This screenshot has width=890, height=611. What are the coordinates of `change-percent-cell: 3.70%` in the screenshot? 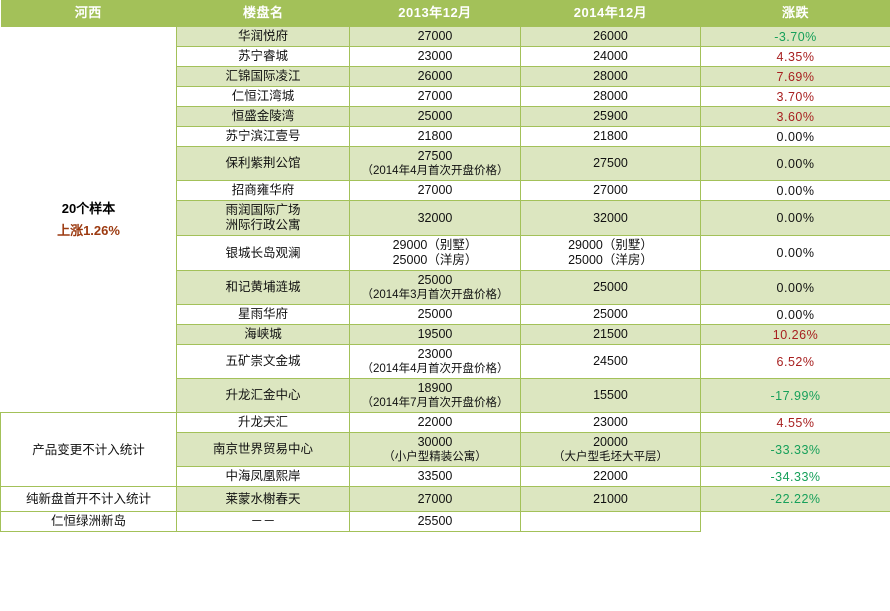 It's located at (795, 96).